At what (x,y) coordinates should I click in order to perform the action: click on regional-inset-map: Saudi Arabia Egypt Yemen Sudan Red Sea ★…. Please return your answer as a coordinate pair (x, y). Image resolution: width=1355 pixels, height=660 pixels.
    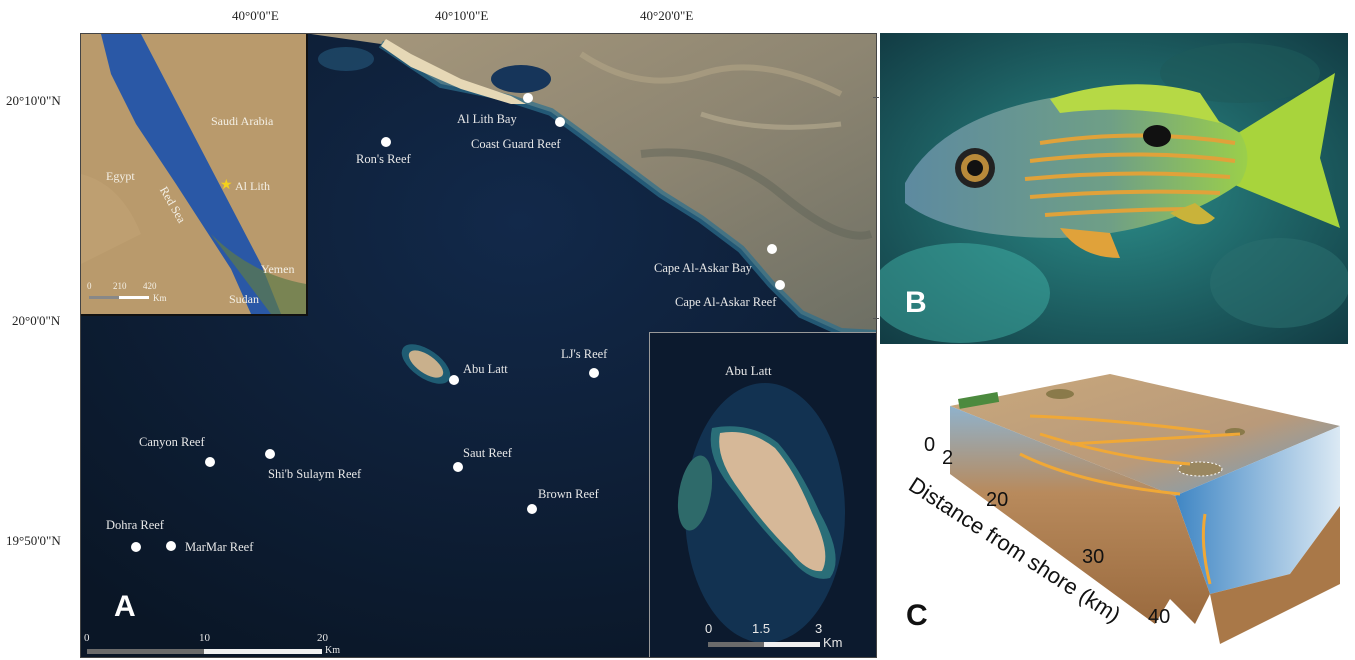
    Looking at the image, I should click on (194, 175).